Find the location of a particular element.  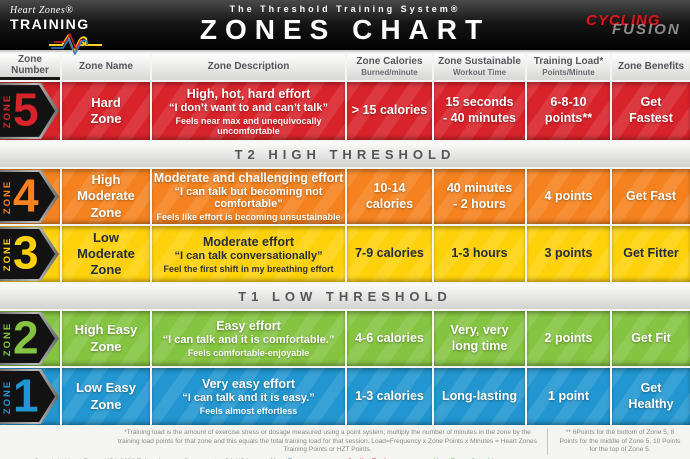

zone-2-badge: ZONE 2 is located at coordinates (30, 338).